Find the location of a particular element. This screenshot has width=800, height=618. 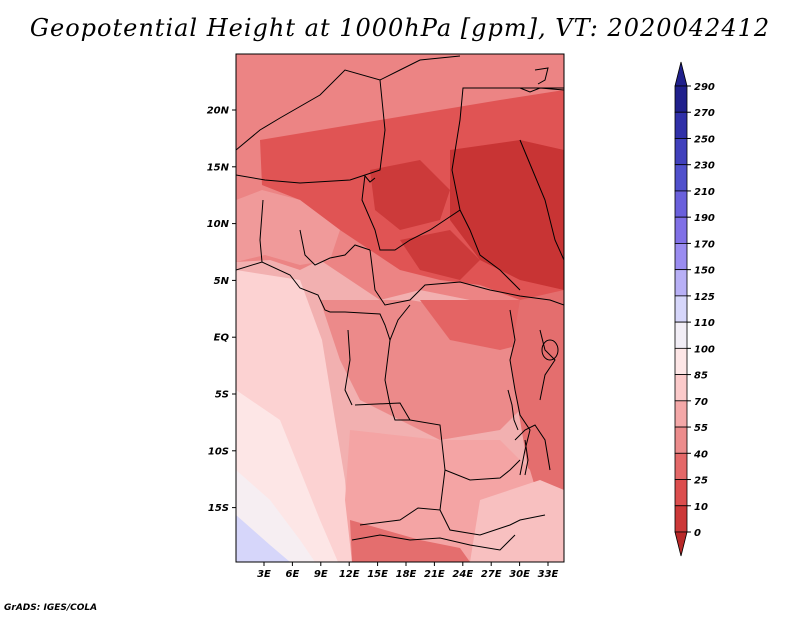

colorbar-label: 40 is located at coordinates (700, 454).